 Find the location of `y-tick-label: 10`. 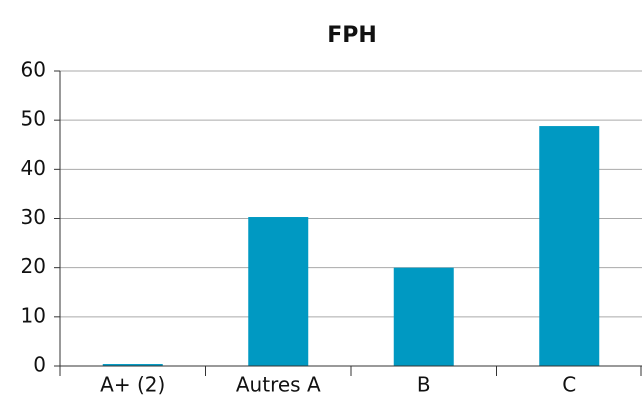

y-tick-label: 10 is located at coordinates (33, 315).